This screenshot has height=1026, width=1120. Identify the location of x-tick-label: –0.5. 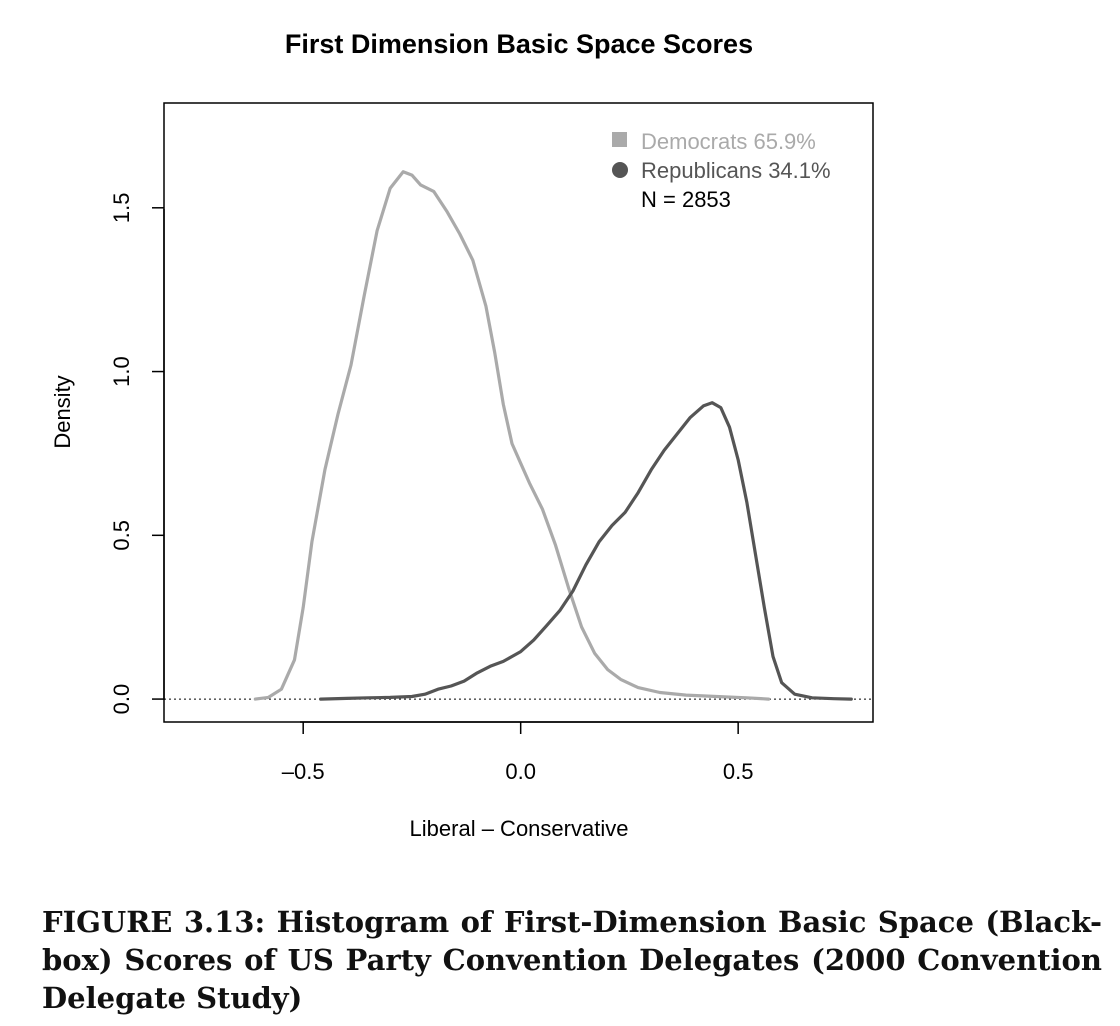
(303, 771).